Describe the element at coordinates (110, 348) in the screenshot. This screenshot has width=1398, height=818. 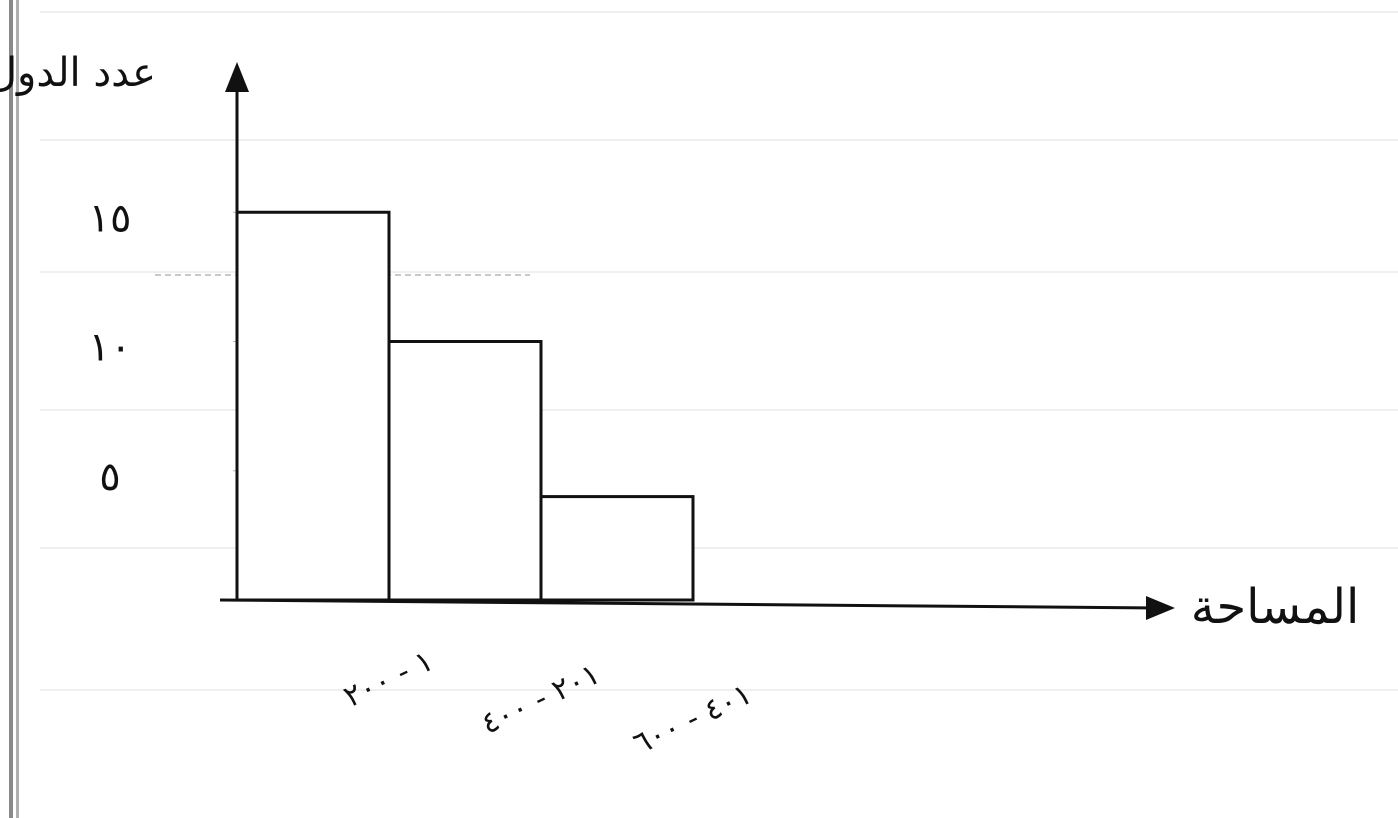
I see `y-tick-label: ١٠` at that location.